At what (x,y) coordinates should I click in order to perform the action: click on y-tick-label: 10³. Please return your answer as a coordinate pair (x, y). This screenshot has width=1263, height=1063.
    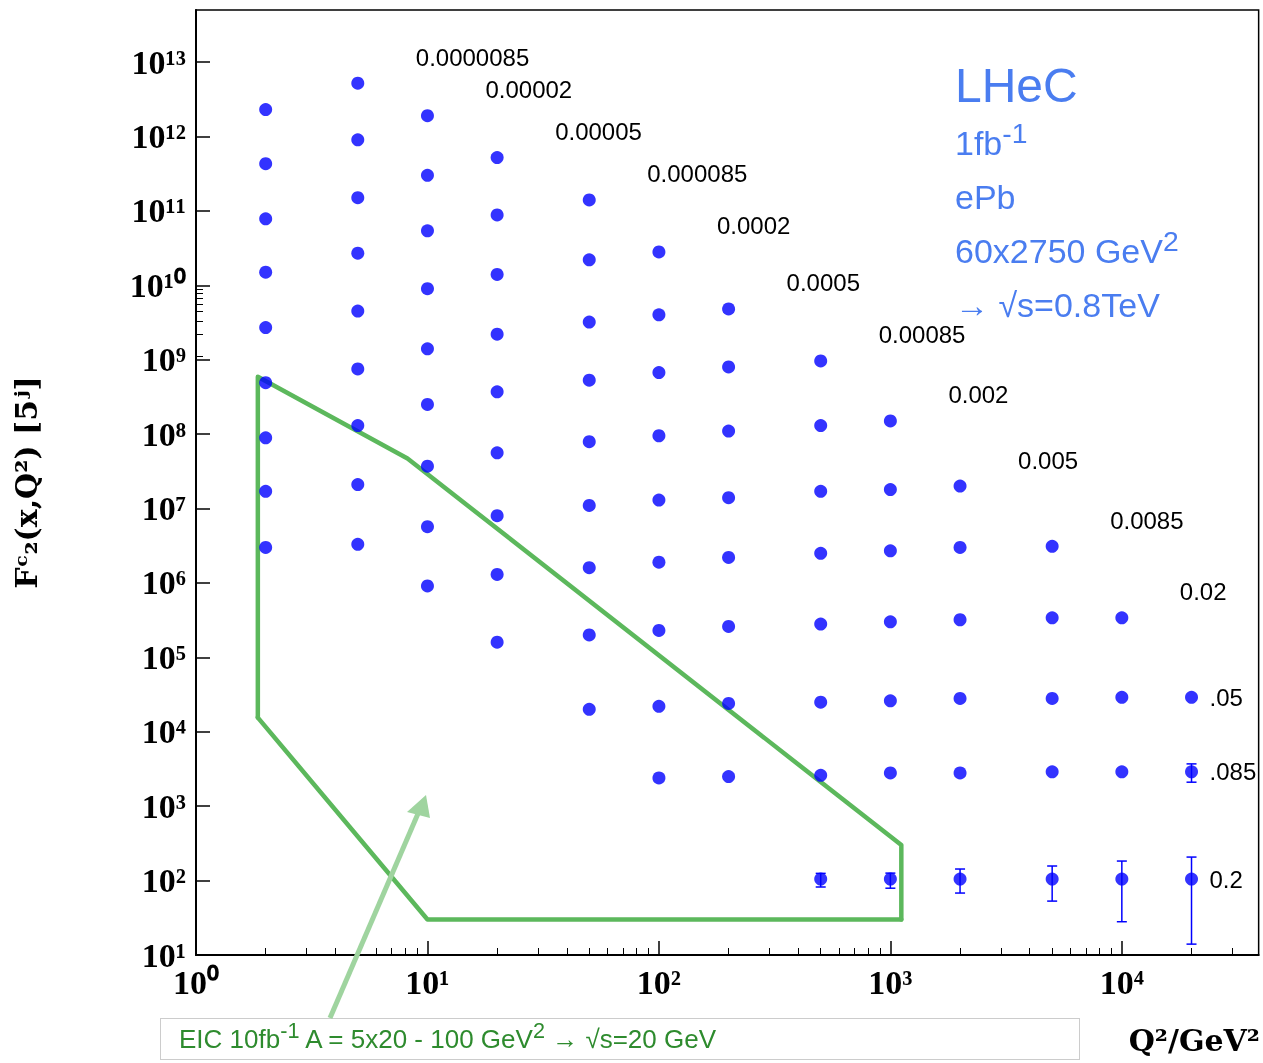
    Looking at the image, I should click on (163, 806).